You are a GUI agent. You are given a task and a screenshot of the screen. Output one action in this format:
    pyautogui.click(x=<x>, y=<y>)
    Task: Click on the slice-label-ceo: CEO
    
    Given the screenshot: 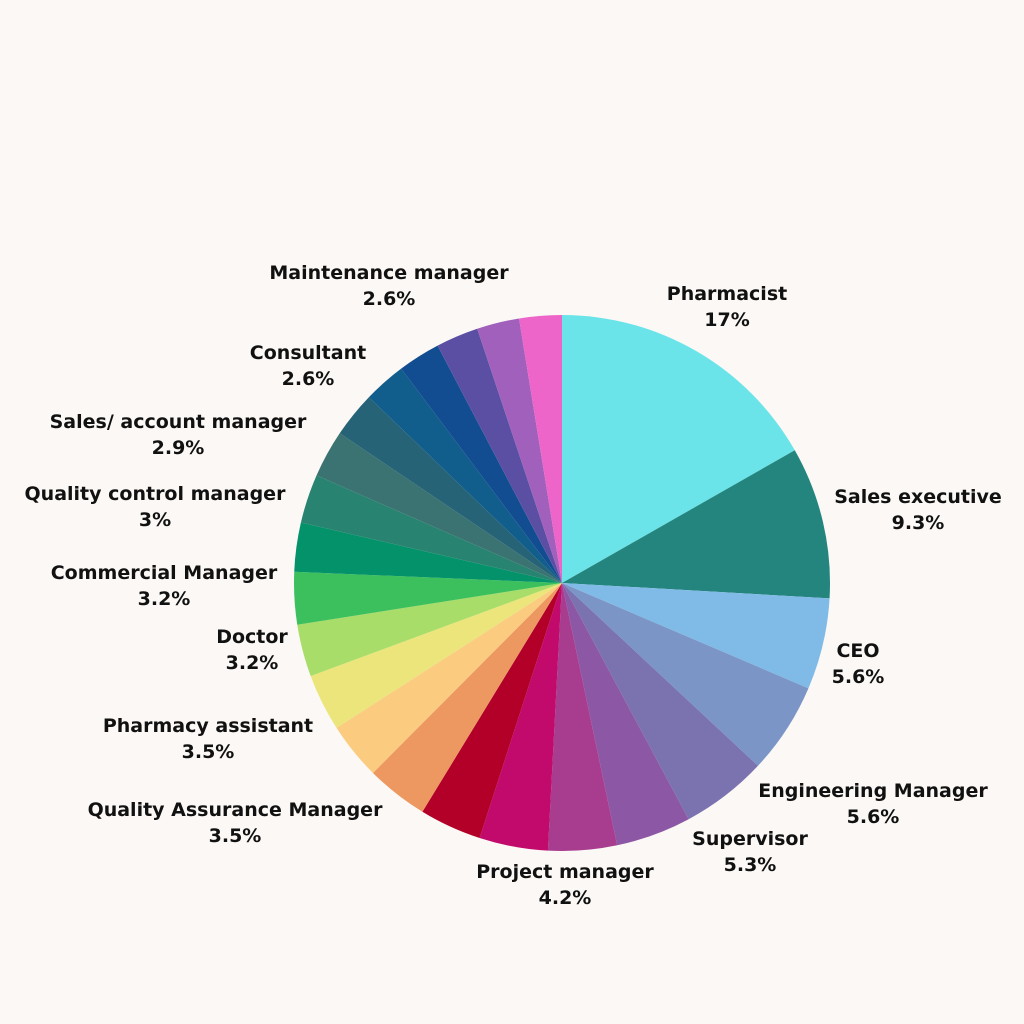 What is the action you would take?
    pyautogui.click(x=857, y=651)
    